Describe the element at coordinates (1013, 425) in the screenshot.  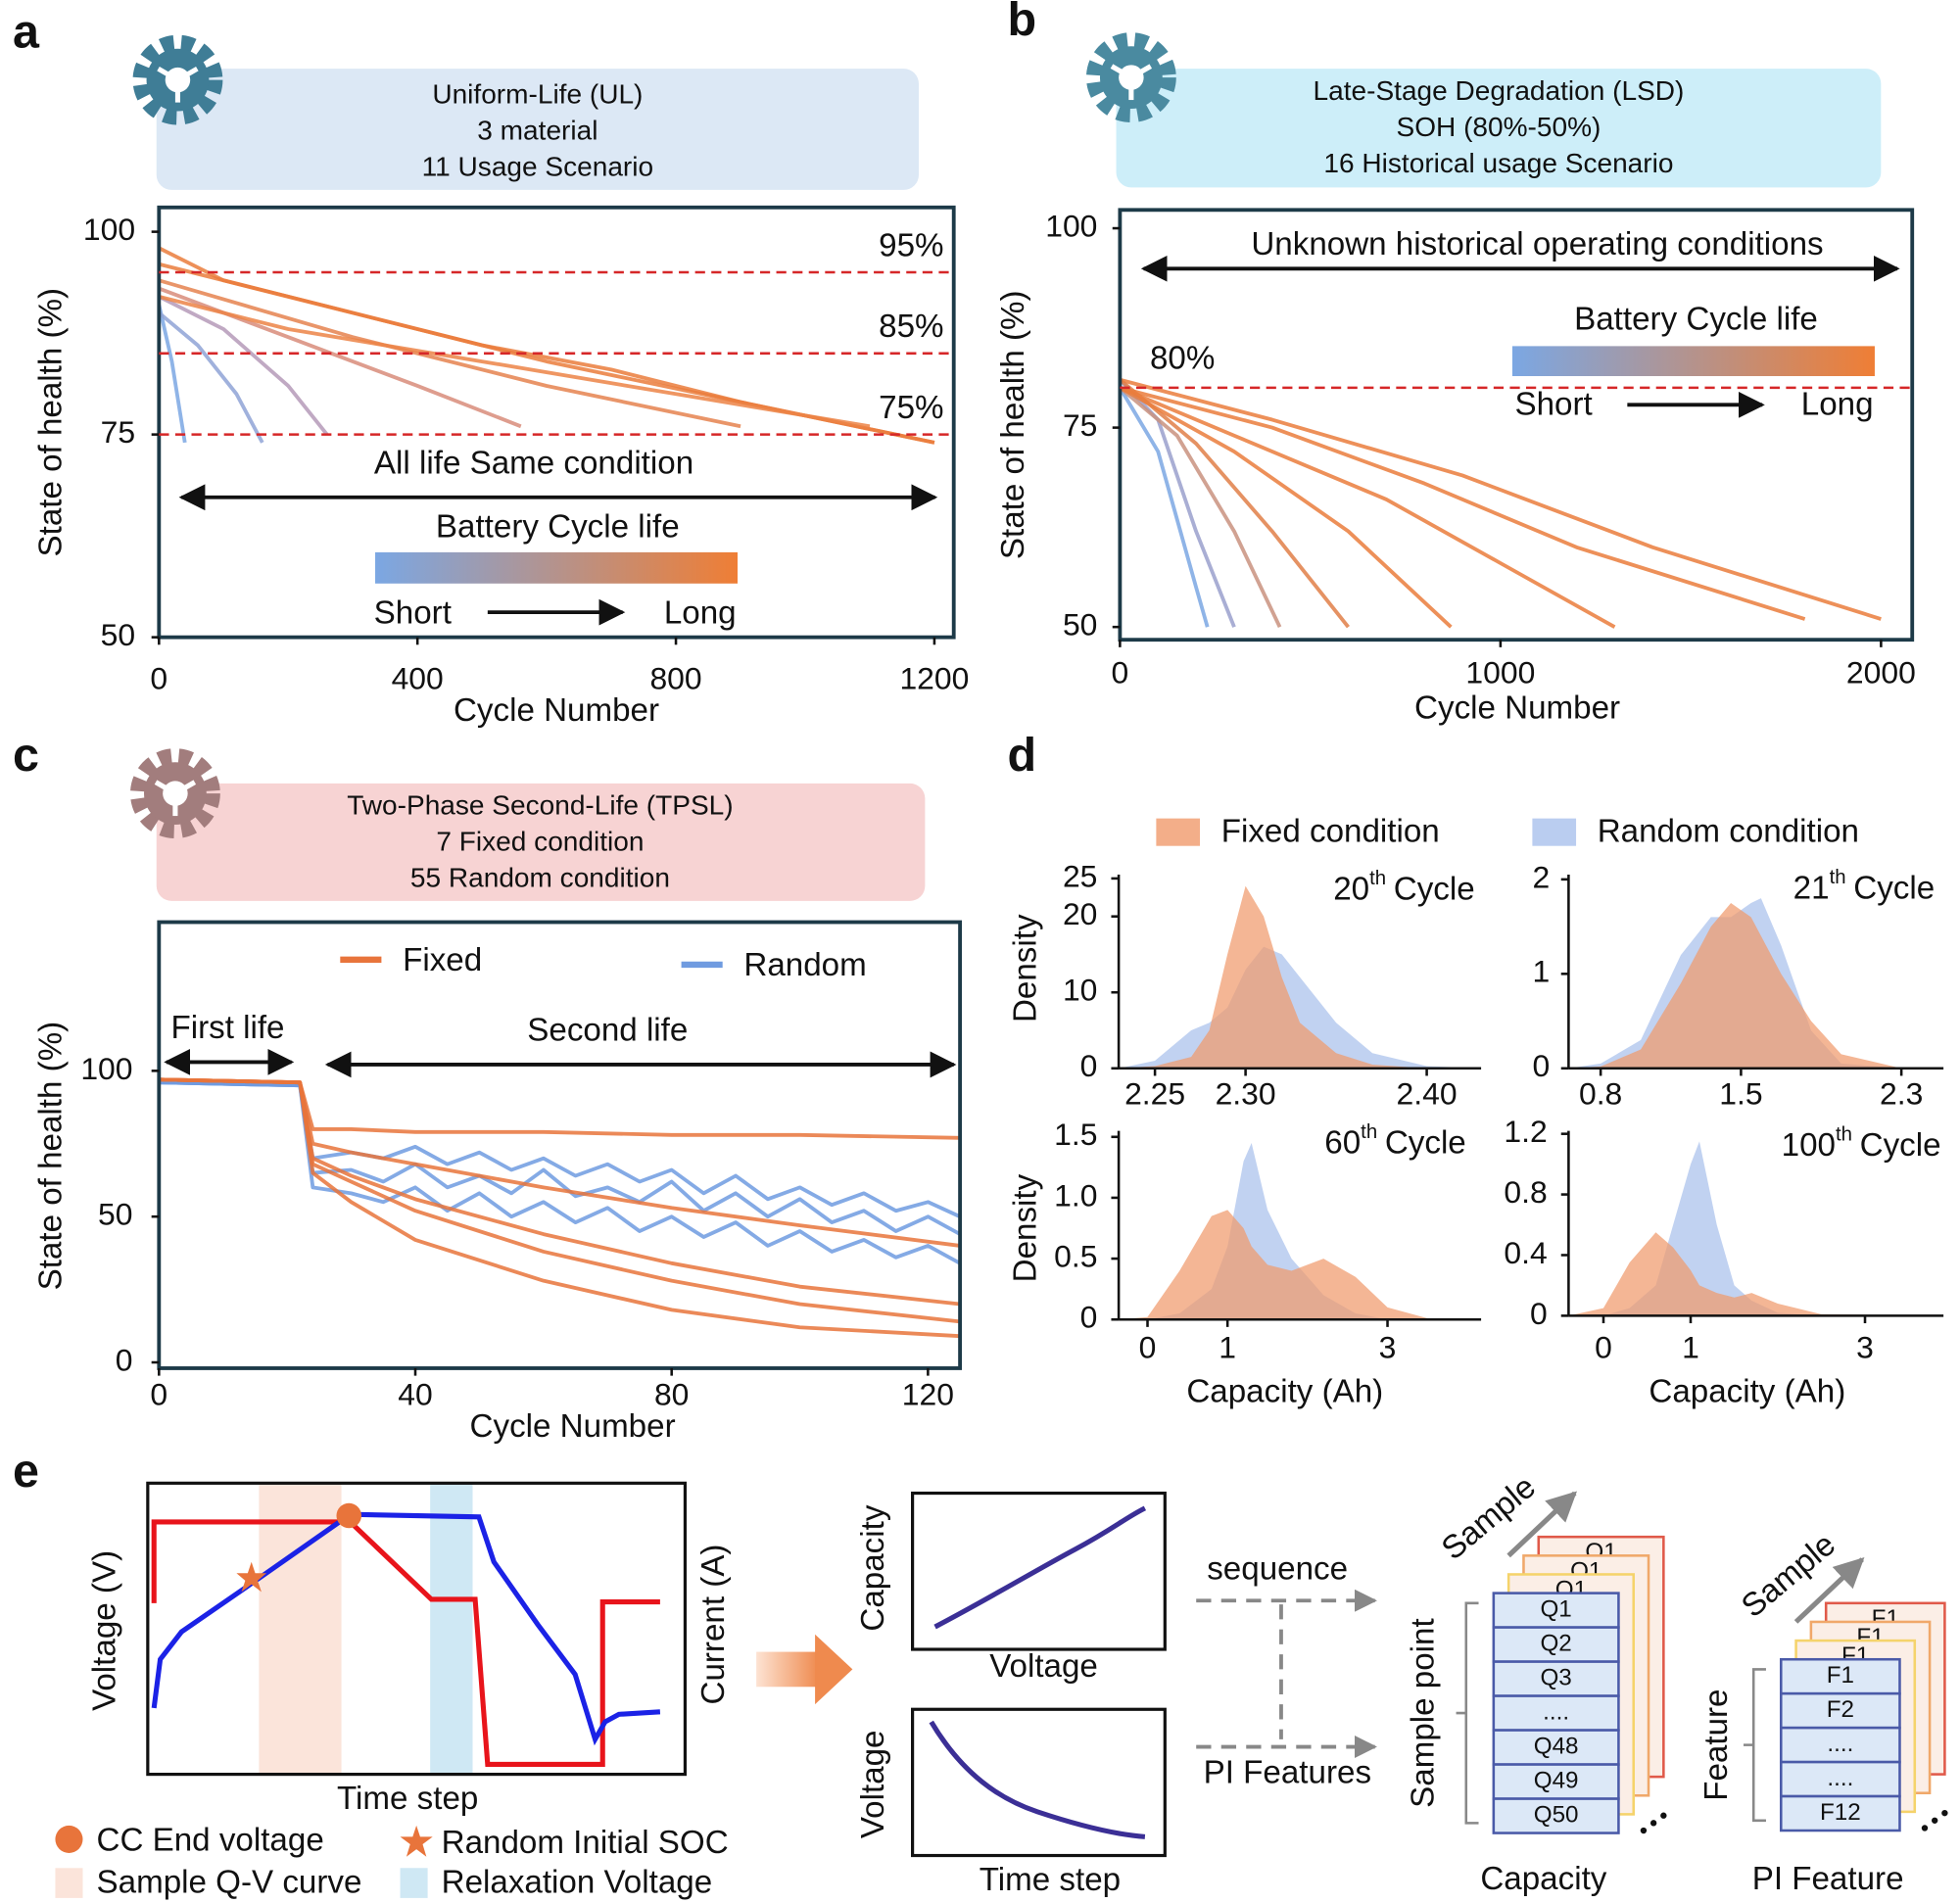
I see `y-axis-label: State of health (%)` at that location.